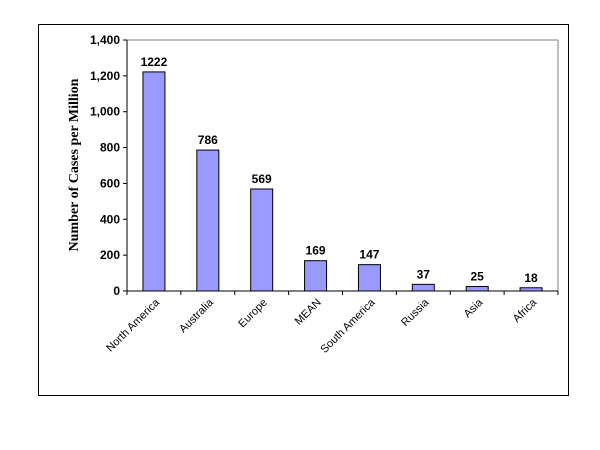 The height and width of the screenshot is (450, 600). What do you see at coordinates (110, 183) in the screenshot?
I see `y-tick-label: 600` at bounding box center [110, 183].